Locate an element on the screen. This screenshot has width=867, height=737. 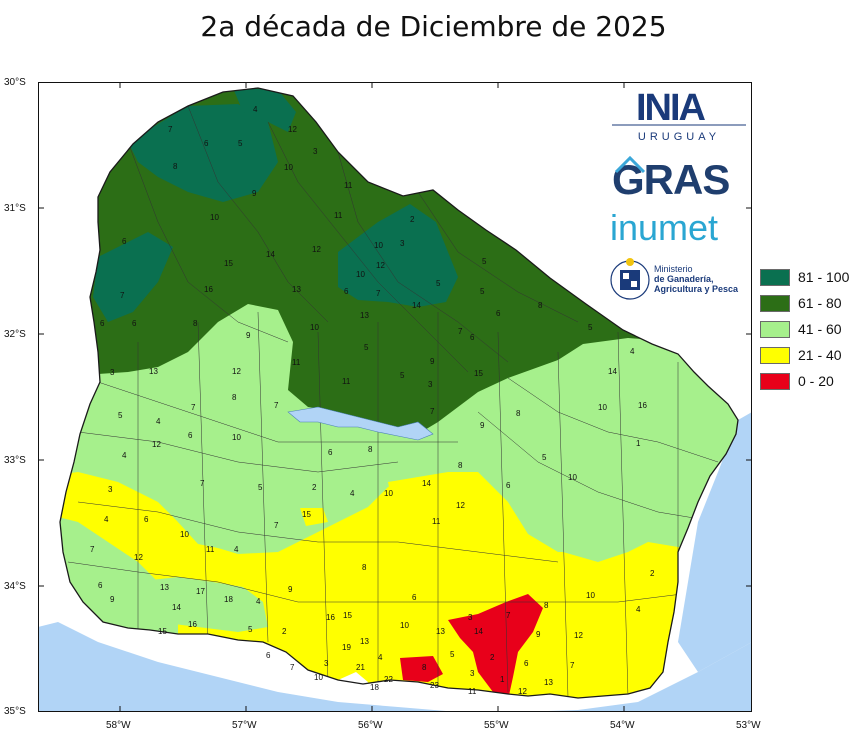
lon-label: 57°W is located at coordinates (244, 725).